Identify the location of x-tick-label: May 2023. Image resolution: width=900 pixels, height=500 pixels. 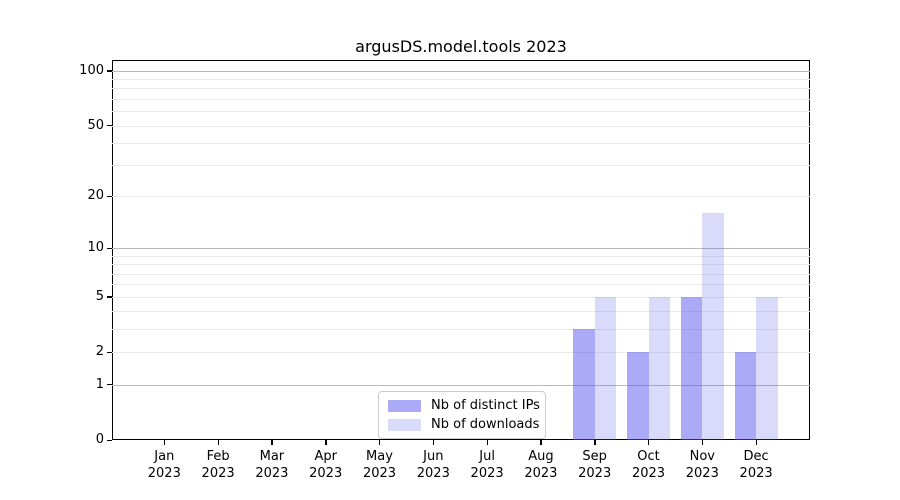
(379, 465).